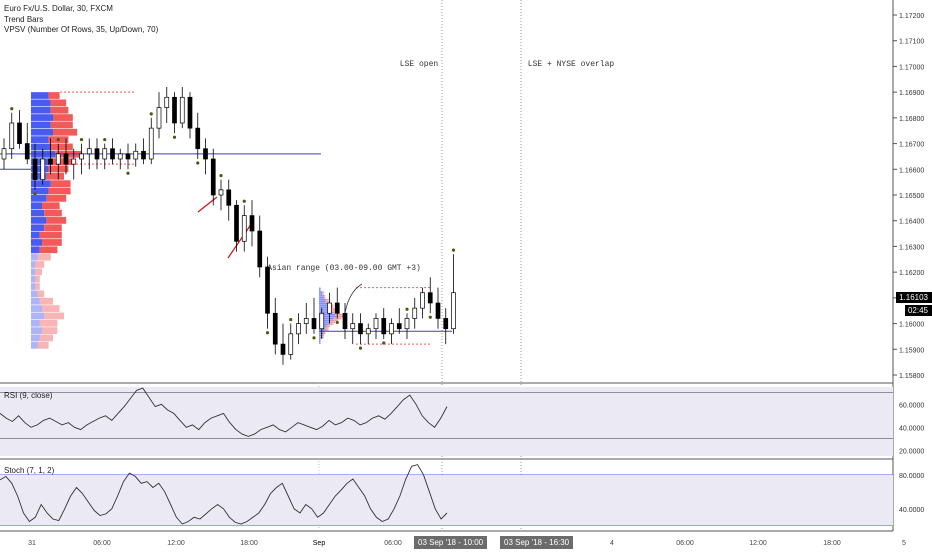 This screenshot has height=555, width=932. I want to click on price-tick-label: 1.16300, so click(911, 247).